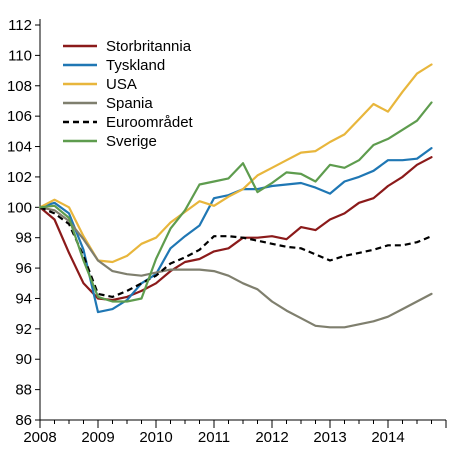  What do you see at coordinates (387, 437) in the screenshot?
I see `x-tick-label: 2014` at bounding box center [387, 437].